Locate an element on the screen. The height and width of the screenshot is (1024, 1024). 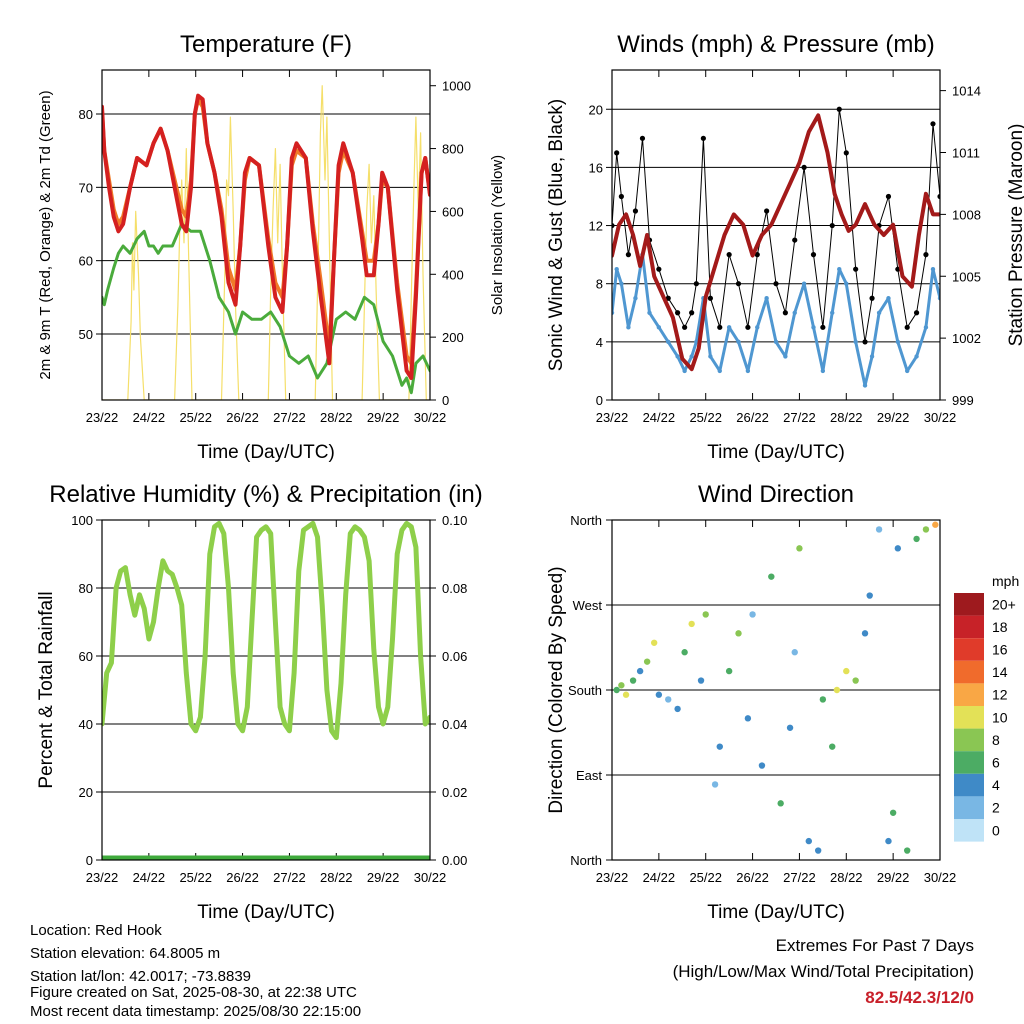
y-axis-label: Direction (Colored By Speed) is located at coordinates (556, 689).